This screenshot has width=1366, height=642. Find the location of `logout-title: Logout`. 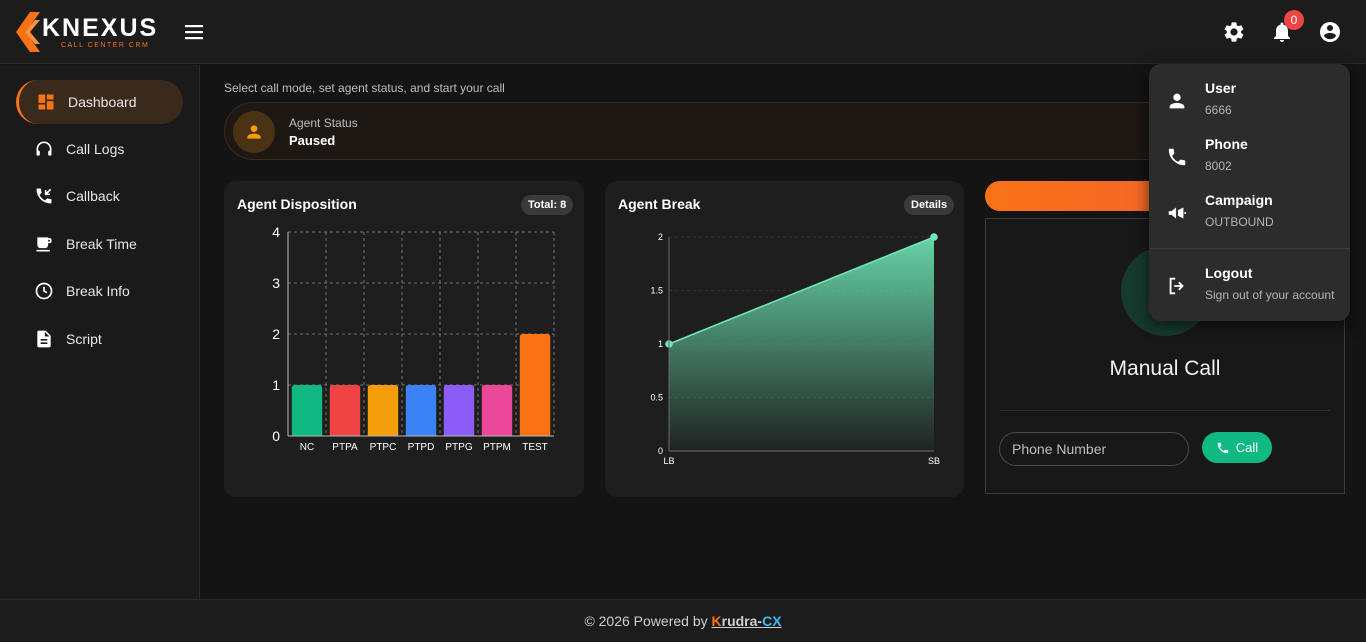

logout-title: Logout is located at coordinates (1229, 273).